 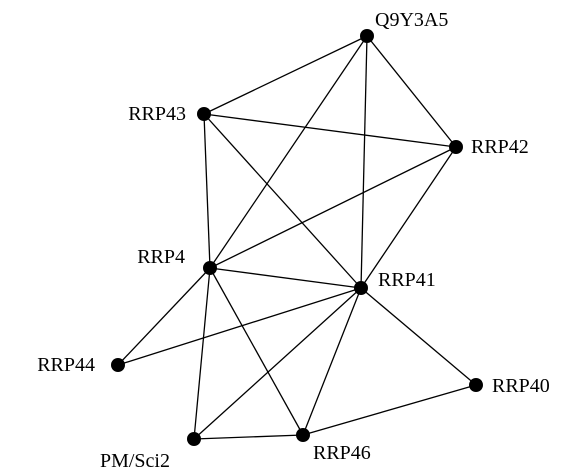 I want to click on node-label-pm-sci2: PM/Sci2, so click(x=135, y=459).